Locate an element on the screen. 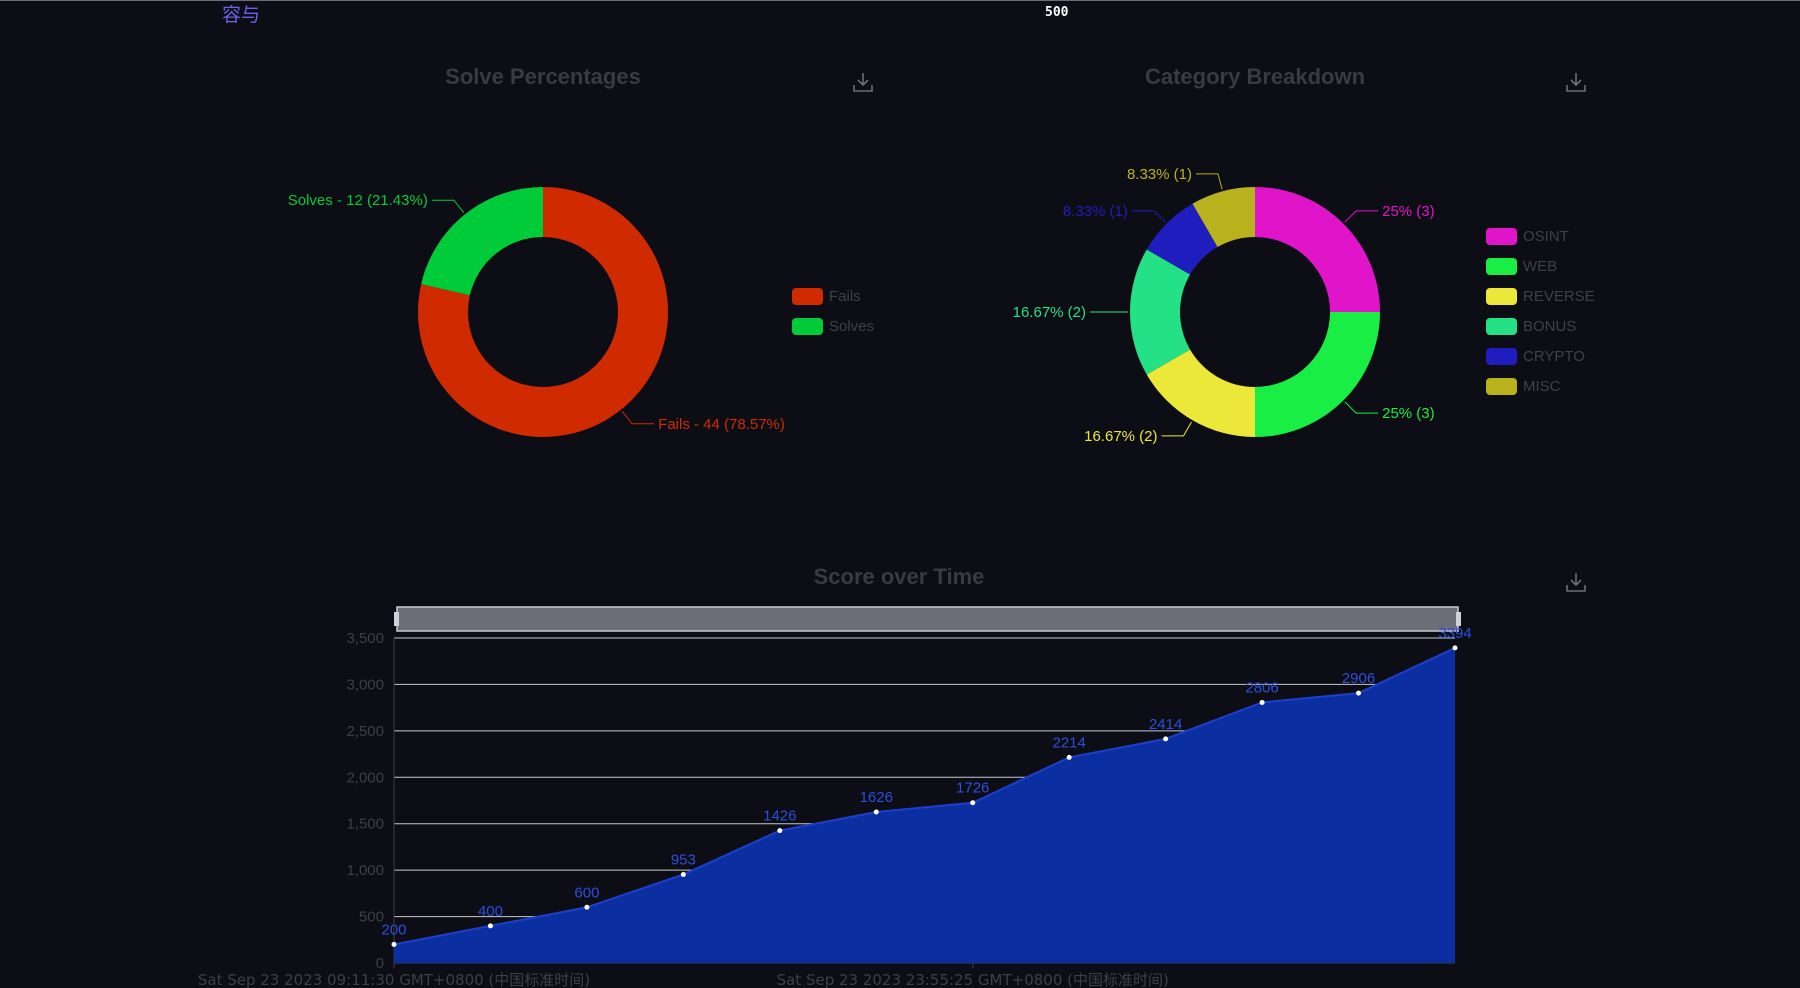 The height and width of the screenshot is (988, 1800). data-label: 1426 is located at coordinates (779, 816).